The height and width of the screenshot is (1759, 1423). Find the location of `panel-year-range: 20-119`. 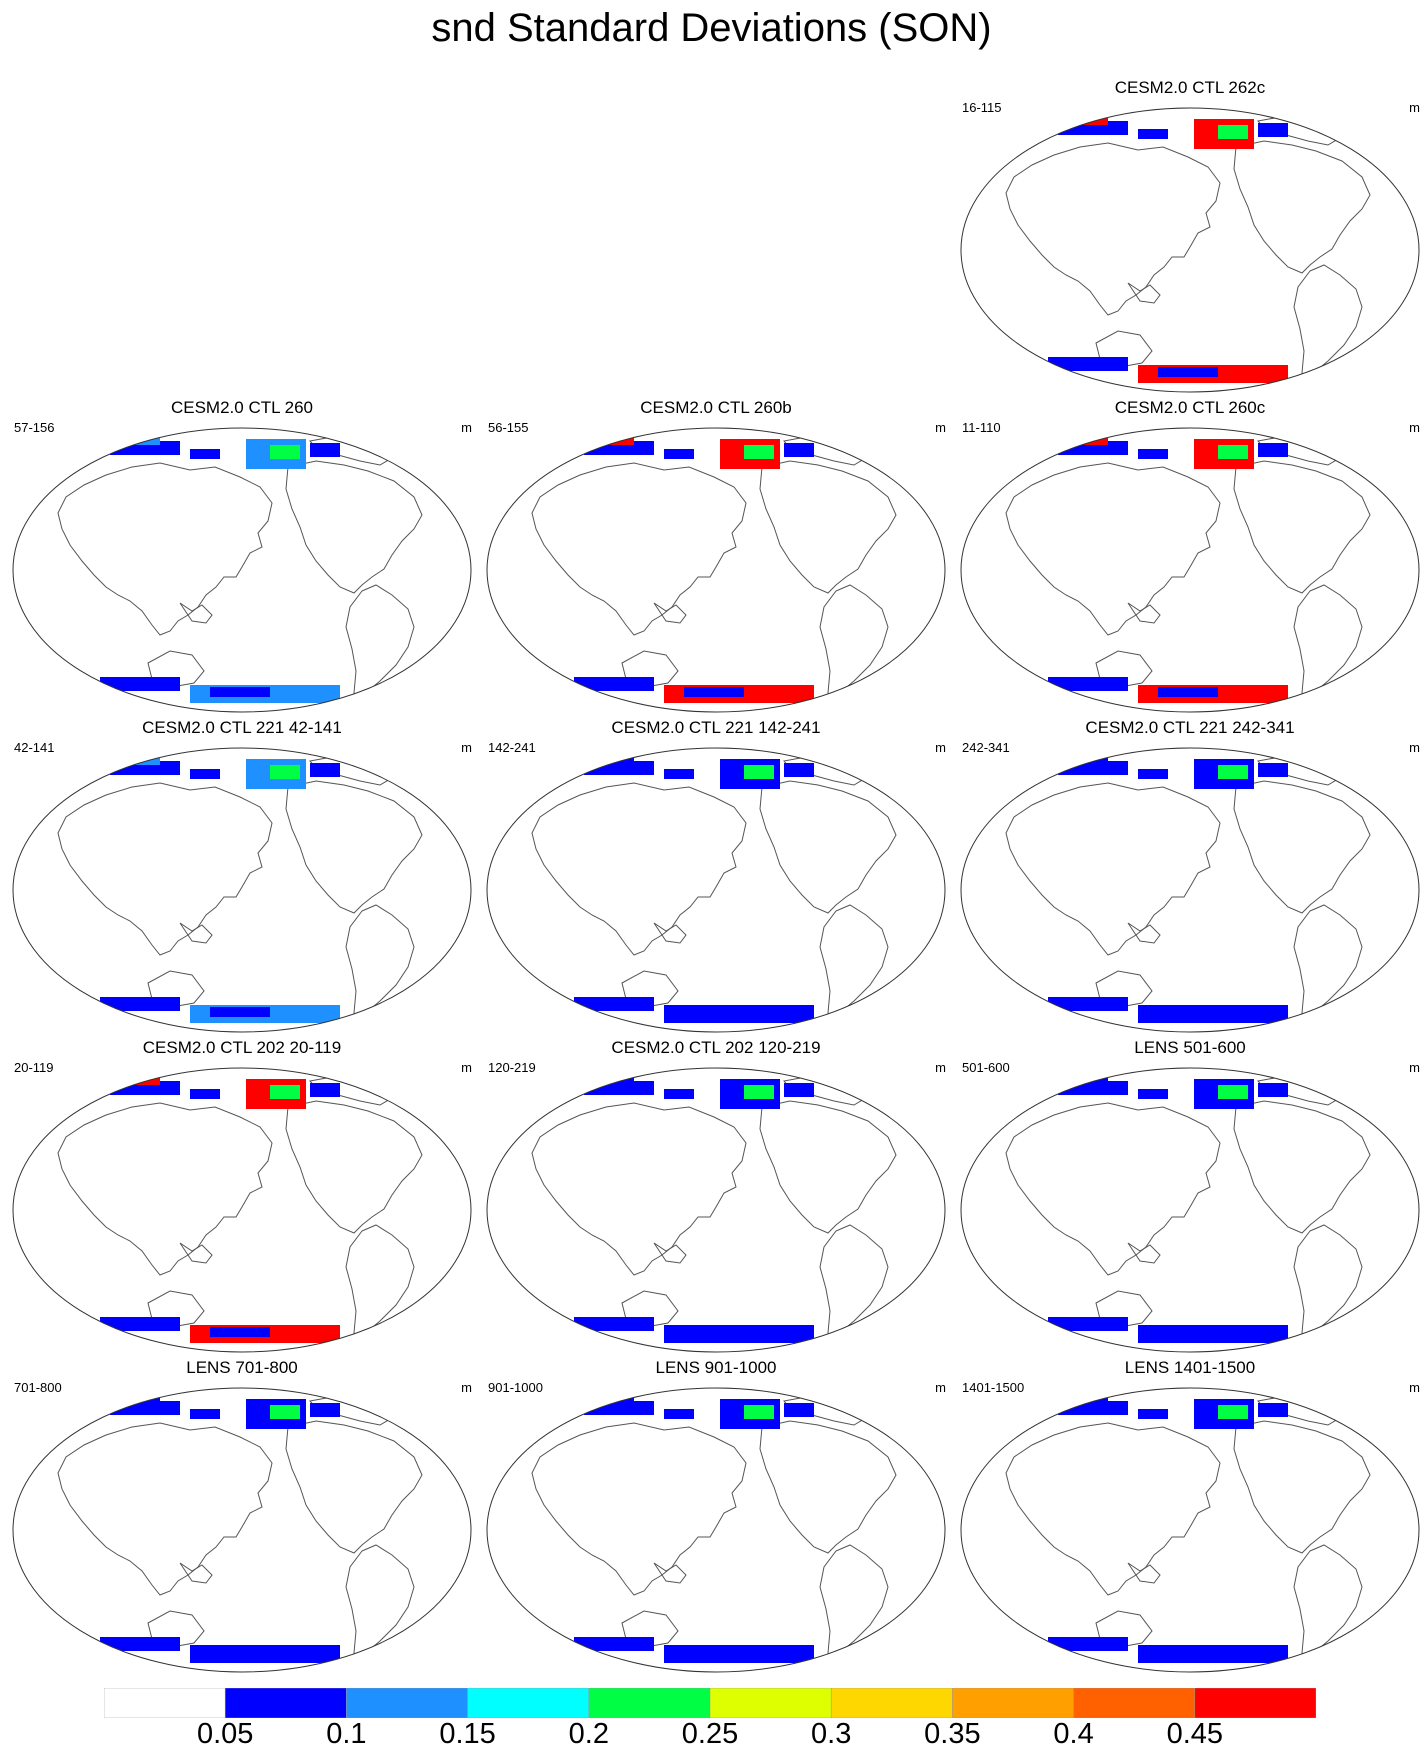

panel-year-range: 20-119 is located at coordinates (34, 1067).